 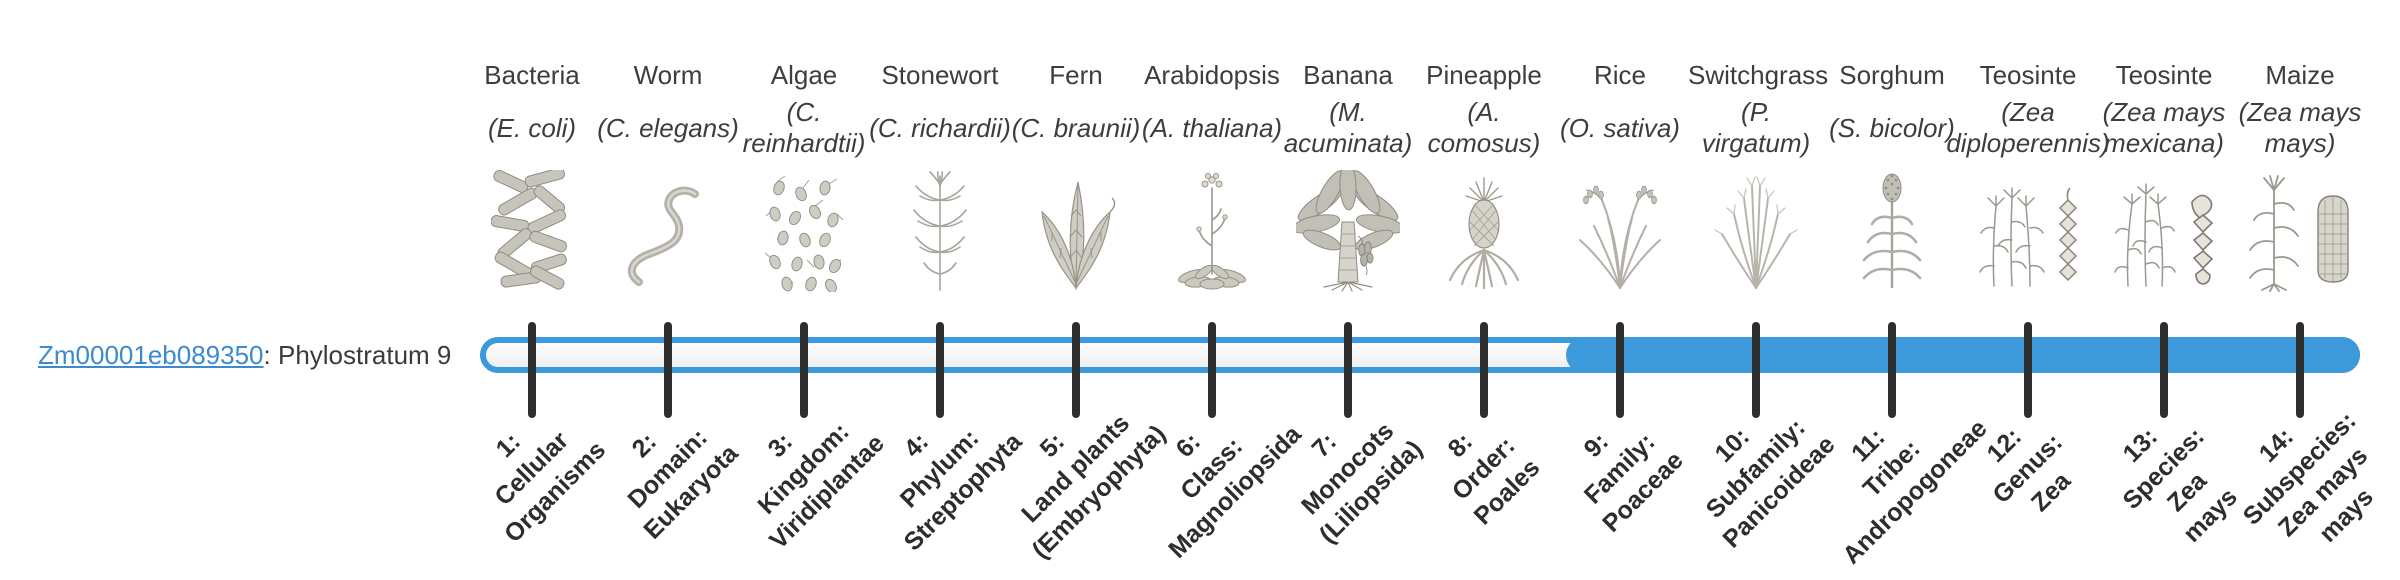 What do you see at coordinates (532, 75) in the screenshot?
I see `organism-name: Bacteria` at bounding box center [532, 75].